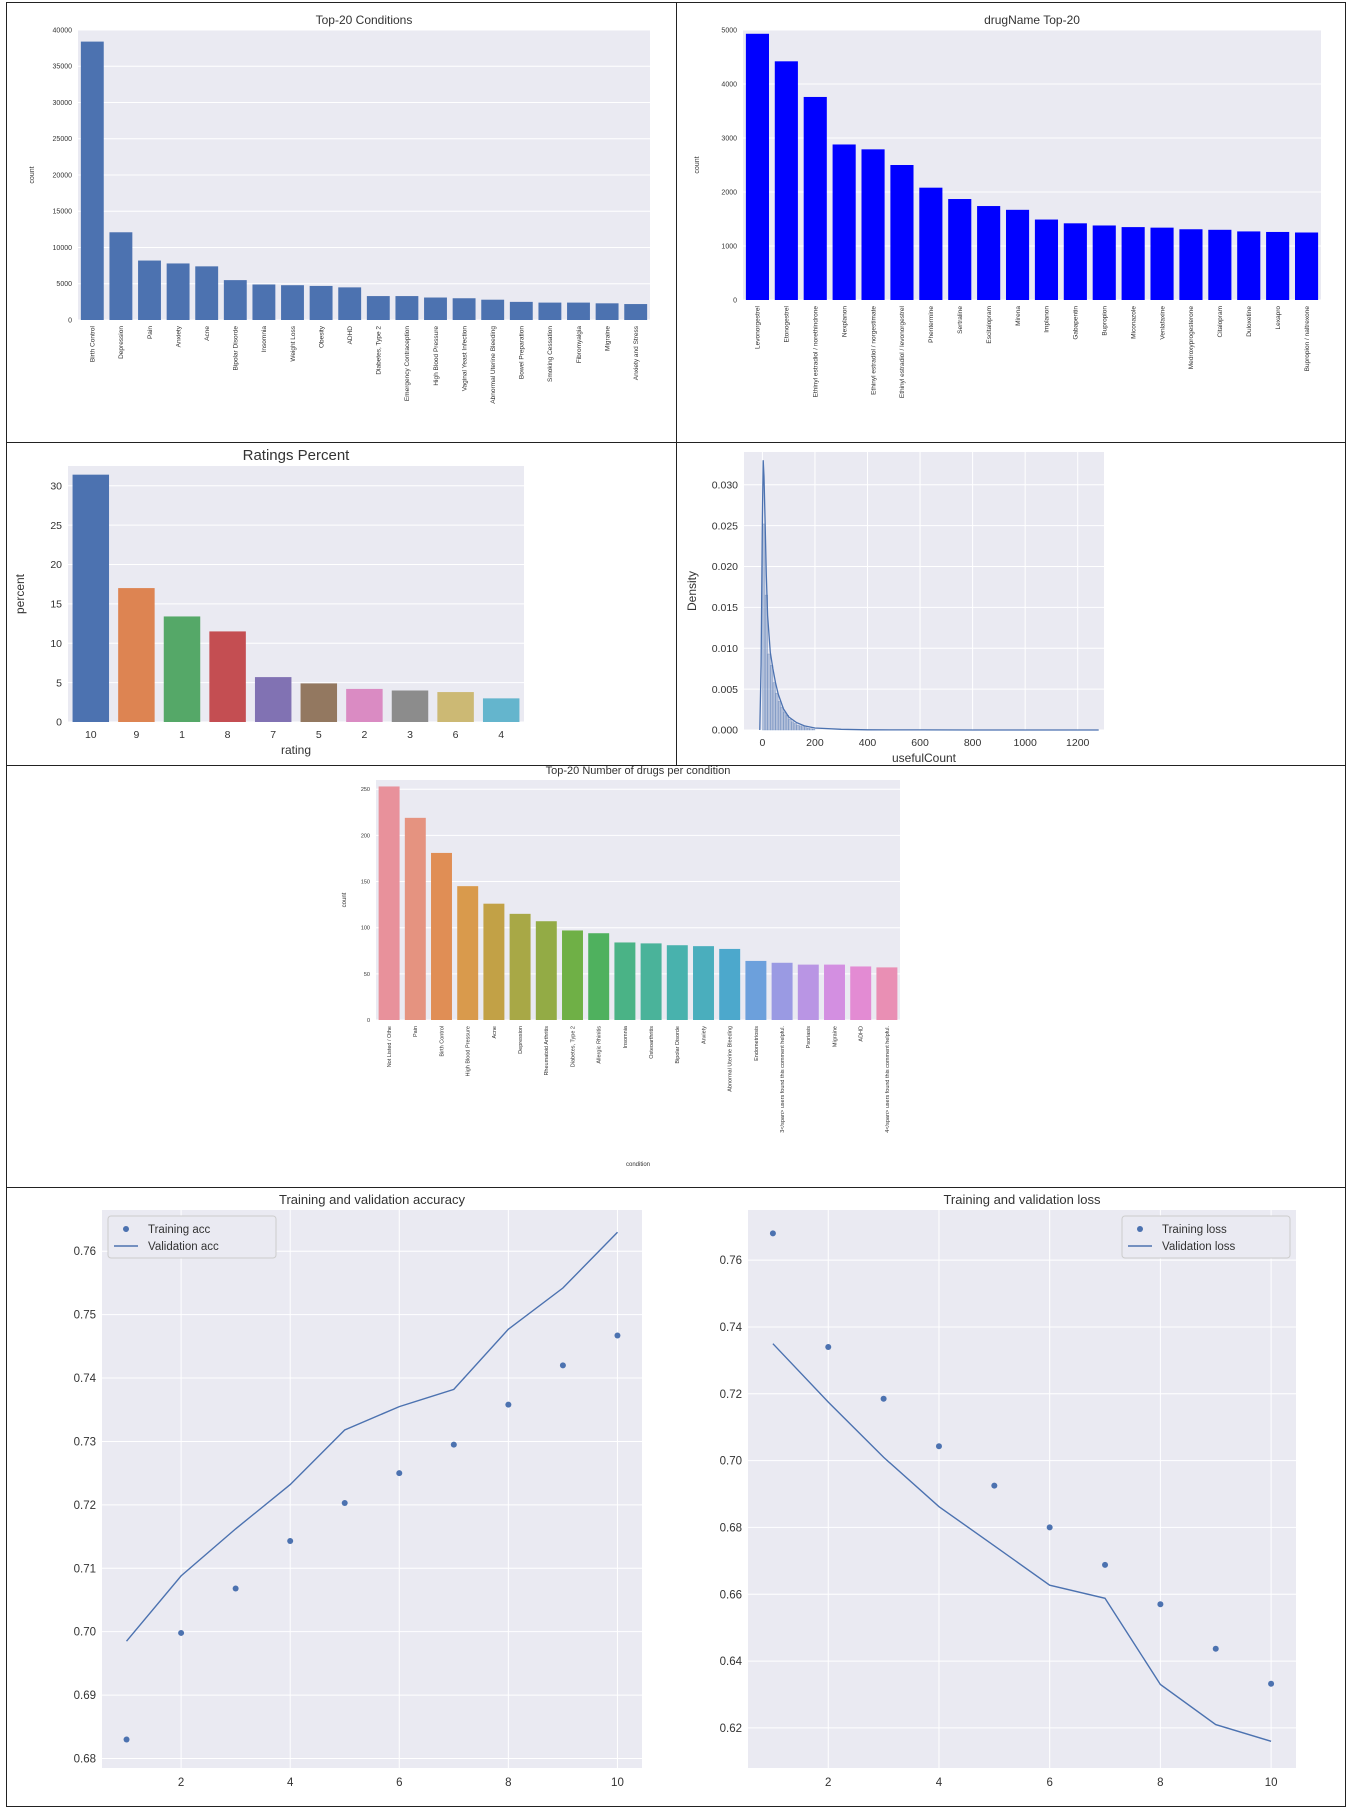  I want to click on y-tick-label: 0.030, so click(725, 485).